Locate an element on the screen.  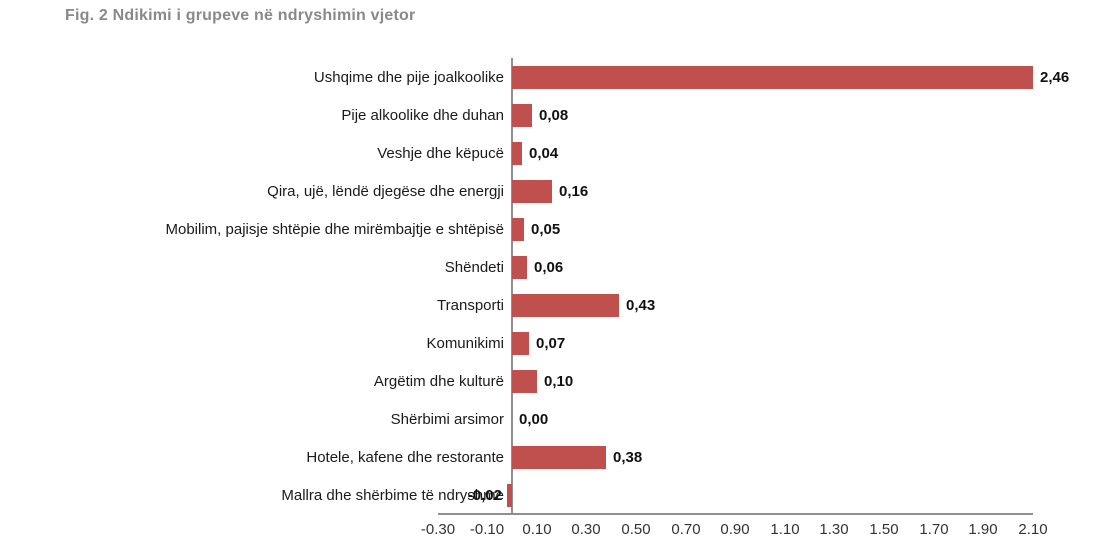
category-label: Mallra dhe shërbime të ndryshme is located at coordinates (392, 495).